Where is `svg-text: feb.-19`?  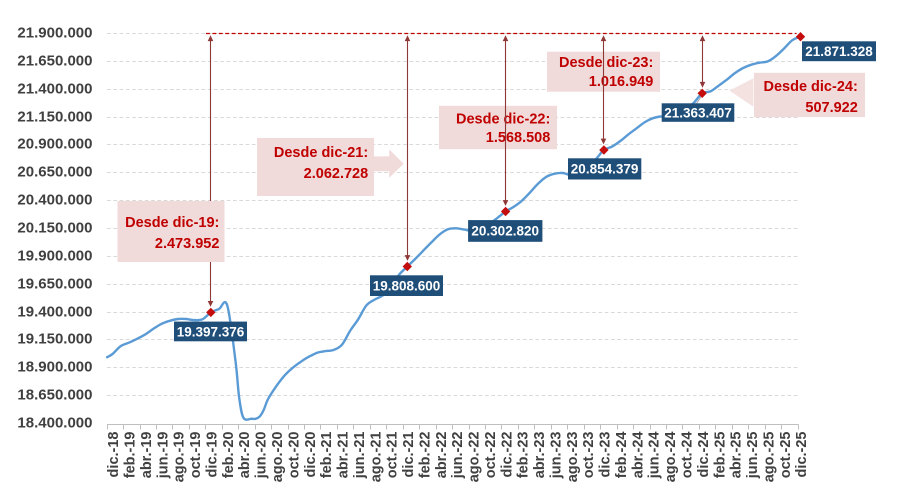
svg-text: feb.-19 is located at coordinates (131, 455).